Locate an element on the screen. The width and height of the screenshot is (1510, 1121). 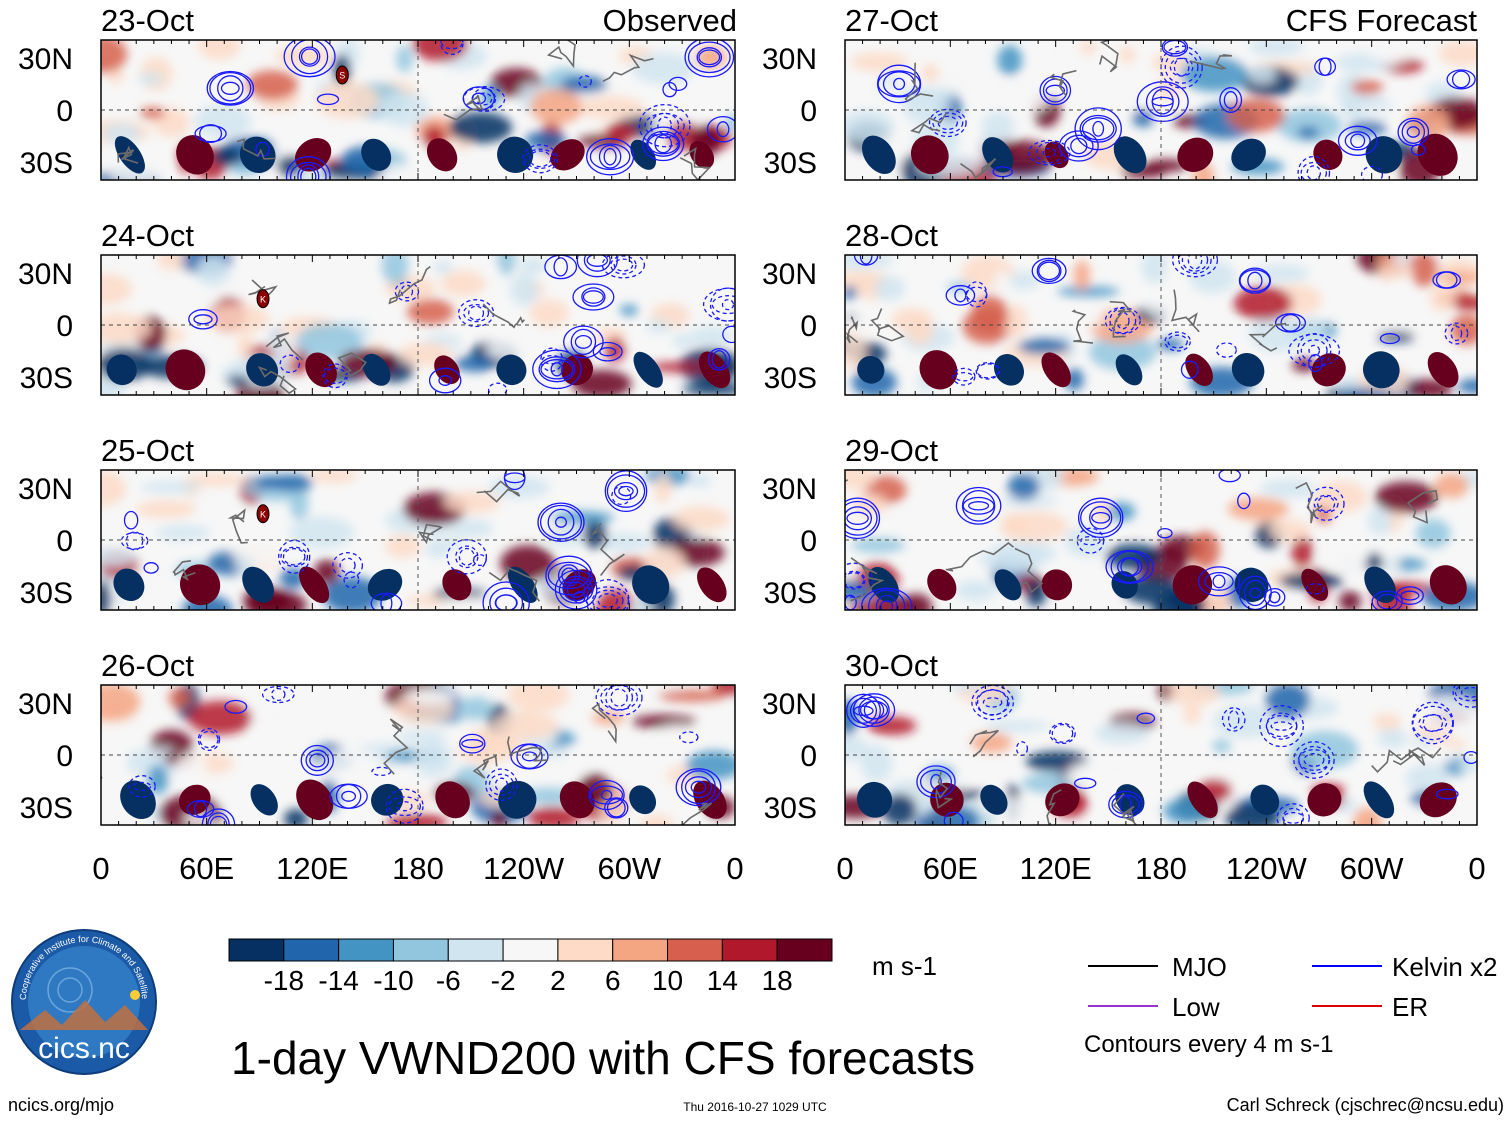
x-tick-label: 60W is located at coordinates (1372, 868).